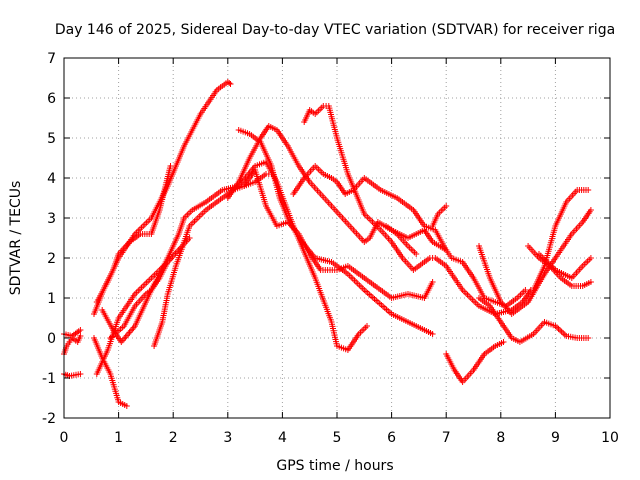 Image resolution: width=640 pixels, height=480 pixels. What do you see at coordinates (610, 438) in the screenshot?
I see `x-tick-label: 10` at bounding box center [610, 438].